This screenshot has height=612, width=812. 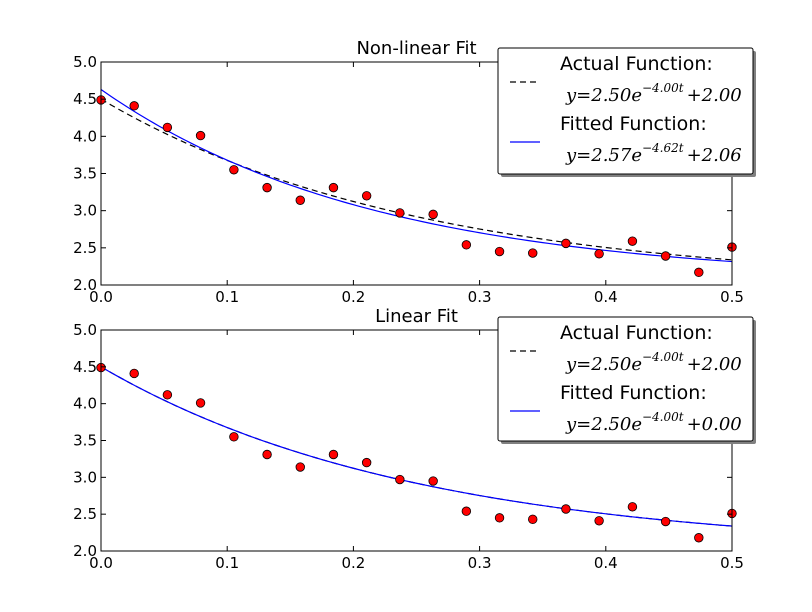 I want to click on legend-equation-2: y=2.57e−4.62t +2.06, so click(x=653, y=153).